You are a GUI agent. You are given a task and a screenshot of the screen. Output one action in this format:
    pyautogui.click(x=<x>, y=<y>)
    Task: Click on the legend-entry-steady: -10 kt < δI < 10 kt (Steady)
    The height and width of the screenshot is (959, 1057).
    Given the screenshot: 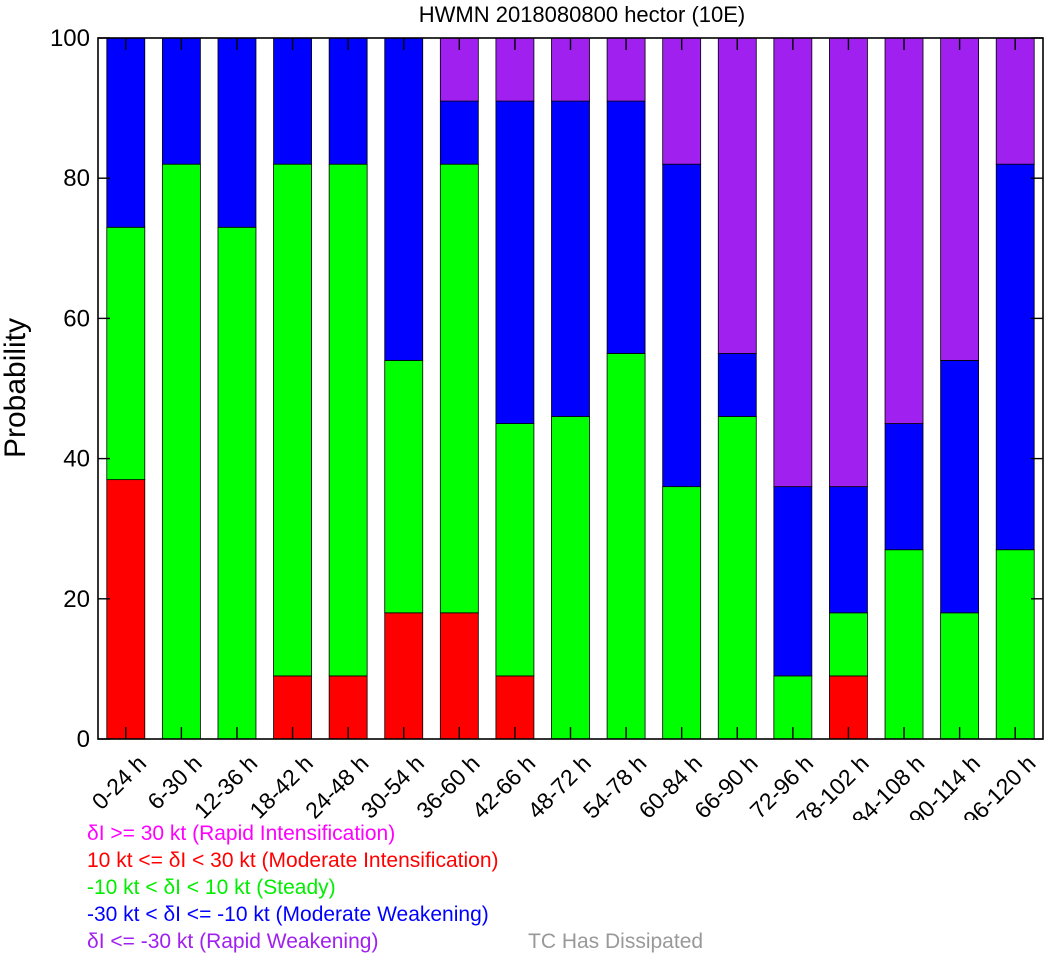 What is the action you would take?
    pyautogui.click(x=211, y=887)
    